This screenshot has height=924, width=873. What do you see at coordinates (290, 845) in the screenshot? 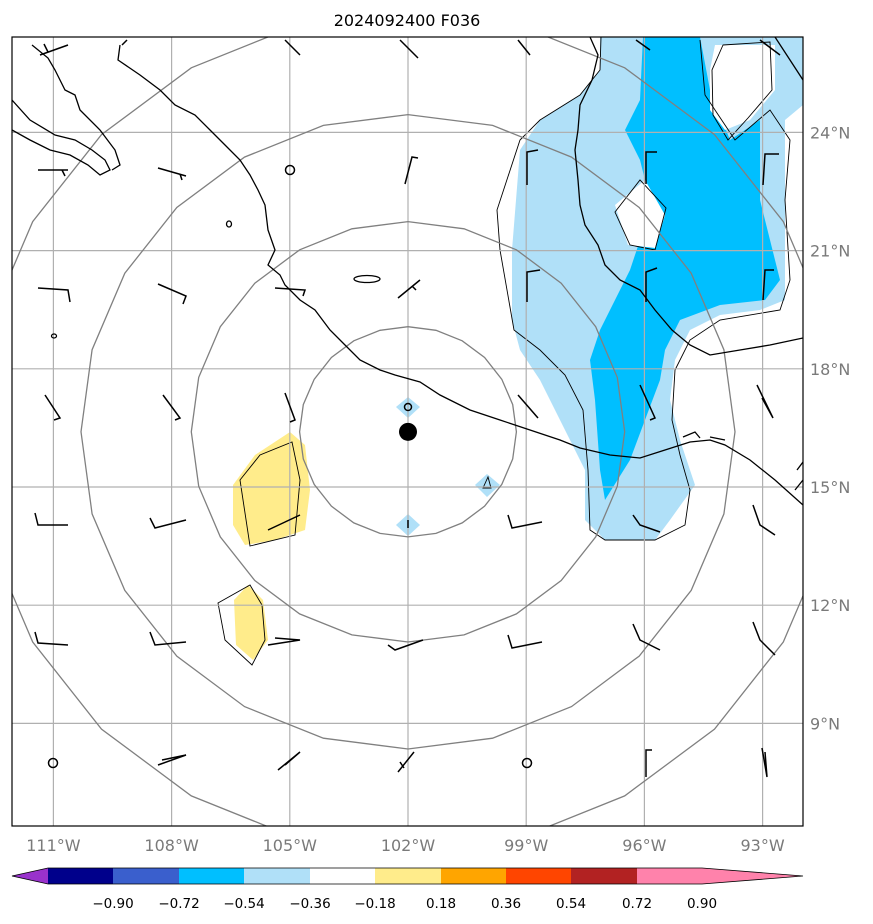
I see `lon-label: 105°W` at bounding box center [290, 845].